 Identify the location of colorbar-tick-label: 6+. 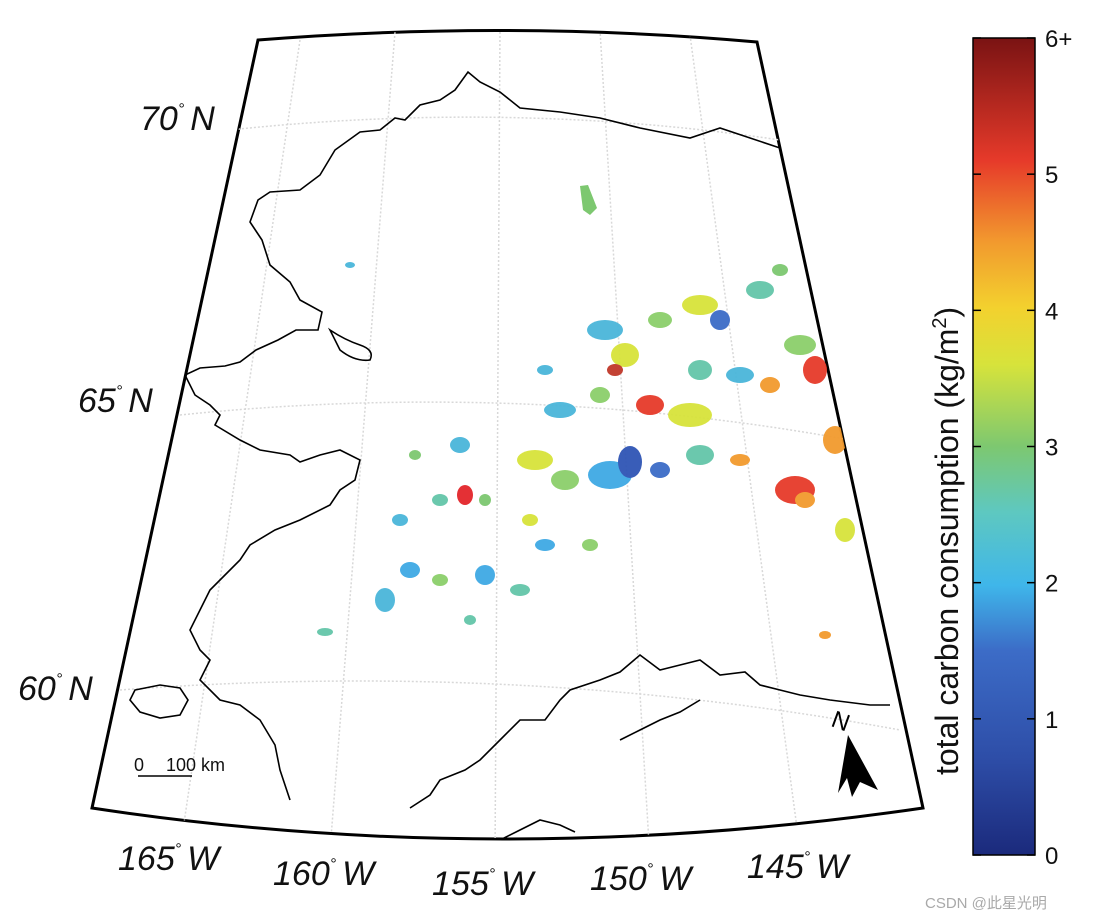
(1058, 39).